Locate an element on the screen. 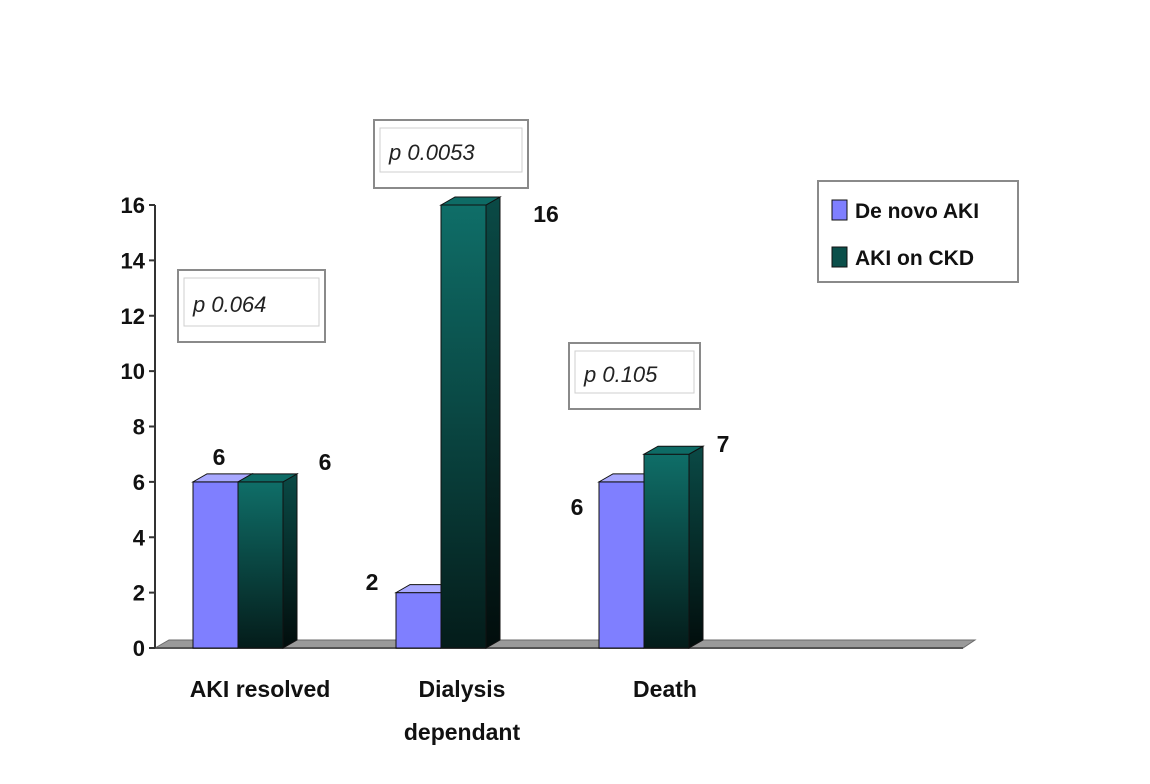  data-label: 7 is located at coordinates (723, 444).